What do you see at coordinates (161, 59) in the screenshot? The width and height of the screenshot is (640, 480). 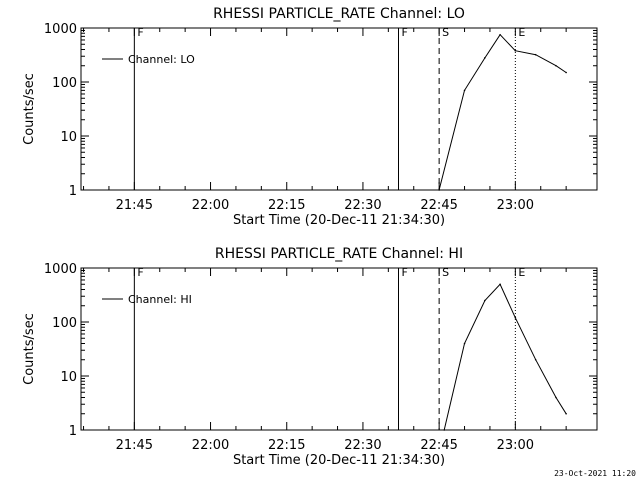 I see `legend-label: Channel: LO` at bounding box center [161, 59].